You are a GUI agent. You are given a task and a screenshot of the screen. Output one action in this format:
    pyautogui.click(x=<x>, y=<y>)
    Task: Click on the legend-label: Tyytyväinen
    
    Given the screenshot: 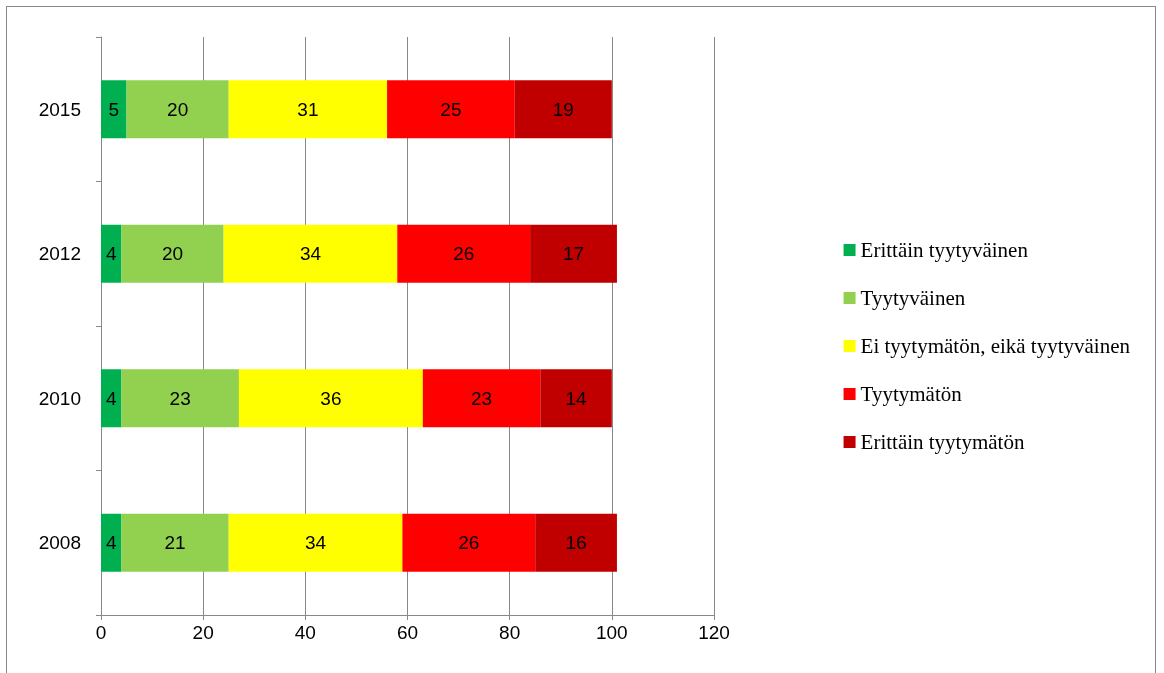 What is the action you would take?
    pyautogui.click(x=913, y=298)
    